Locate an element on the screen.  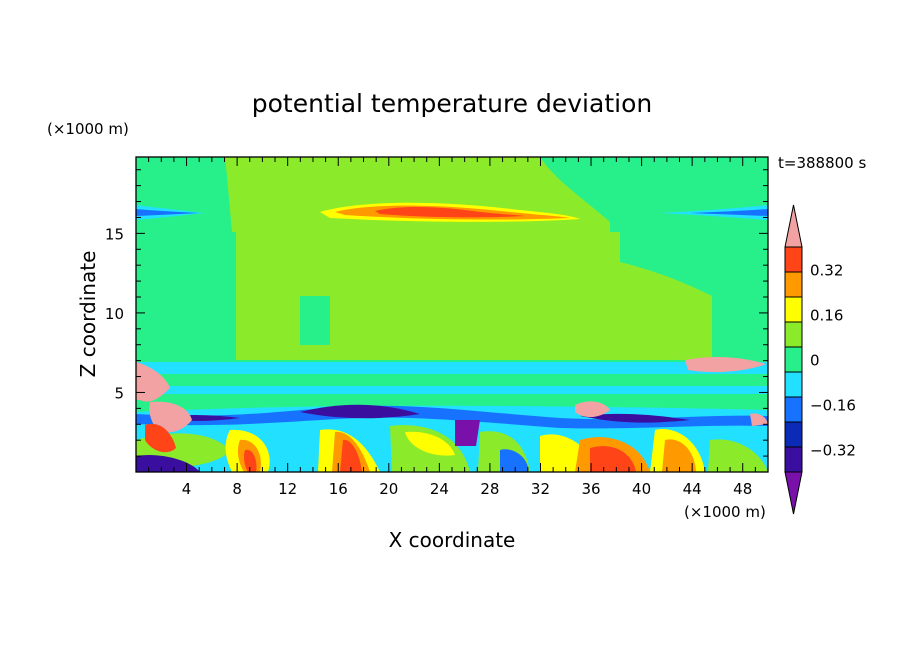
x-tick-label: 16 is located at coordinates (338, 489).